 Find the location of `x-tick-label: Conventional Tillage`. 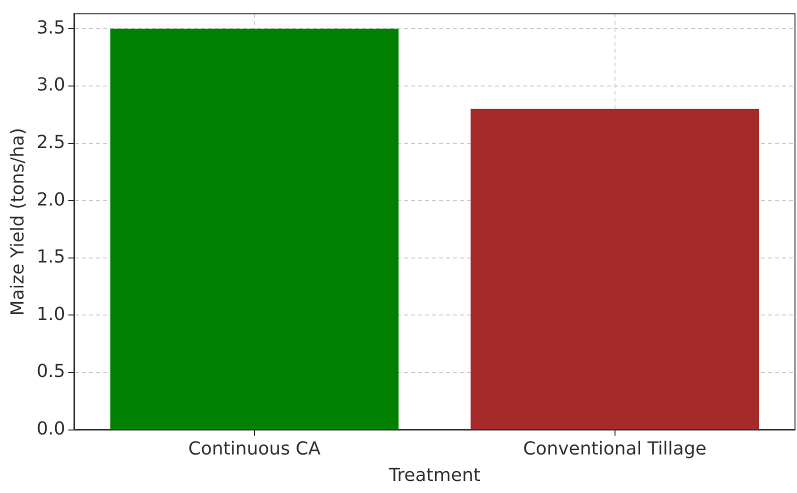

x-tick-label: Conventional Tillage is located at coordinates (614, 449).